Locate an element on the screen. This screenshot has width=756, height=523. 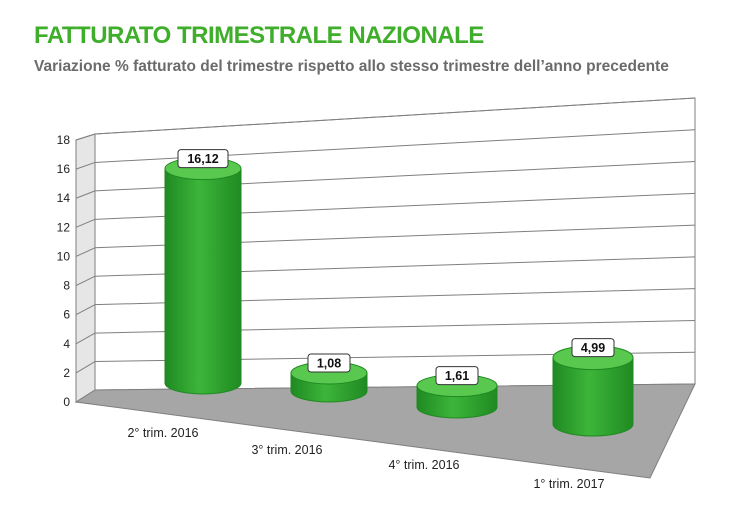
side-wall is located at coordinates (85, 268).